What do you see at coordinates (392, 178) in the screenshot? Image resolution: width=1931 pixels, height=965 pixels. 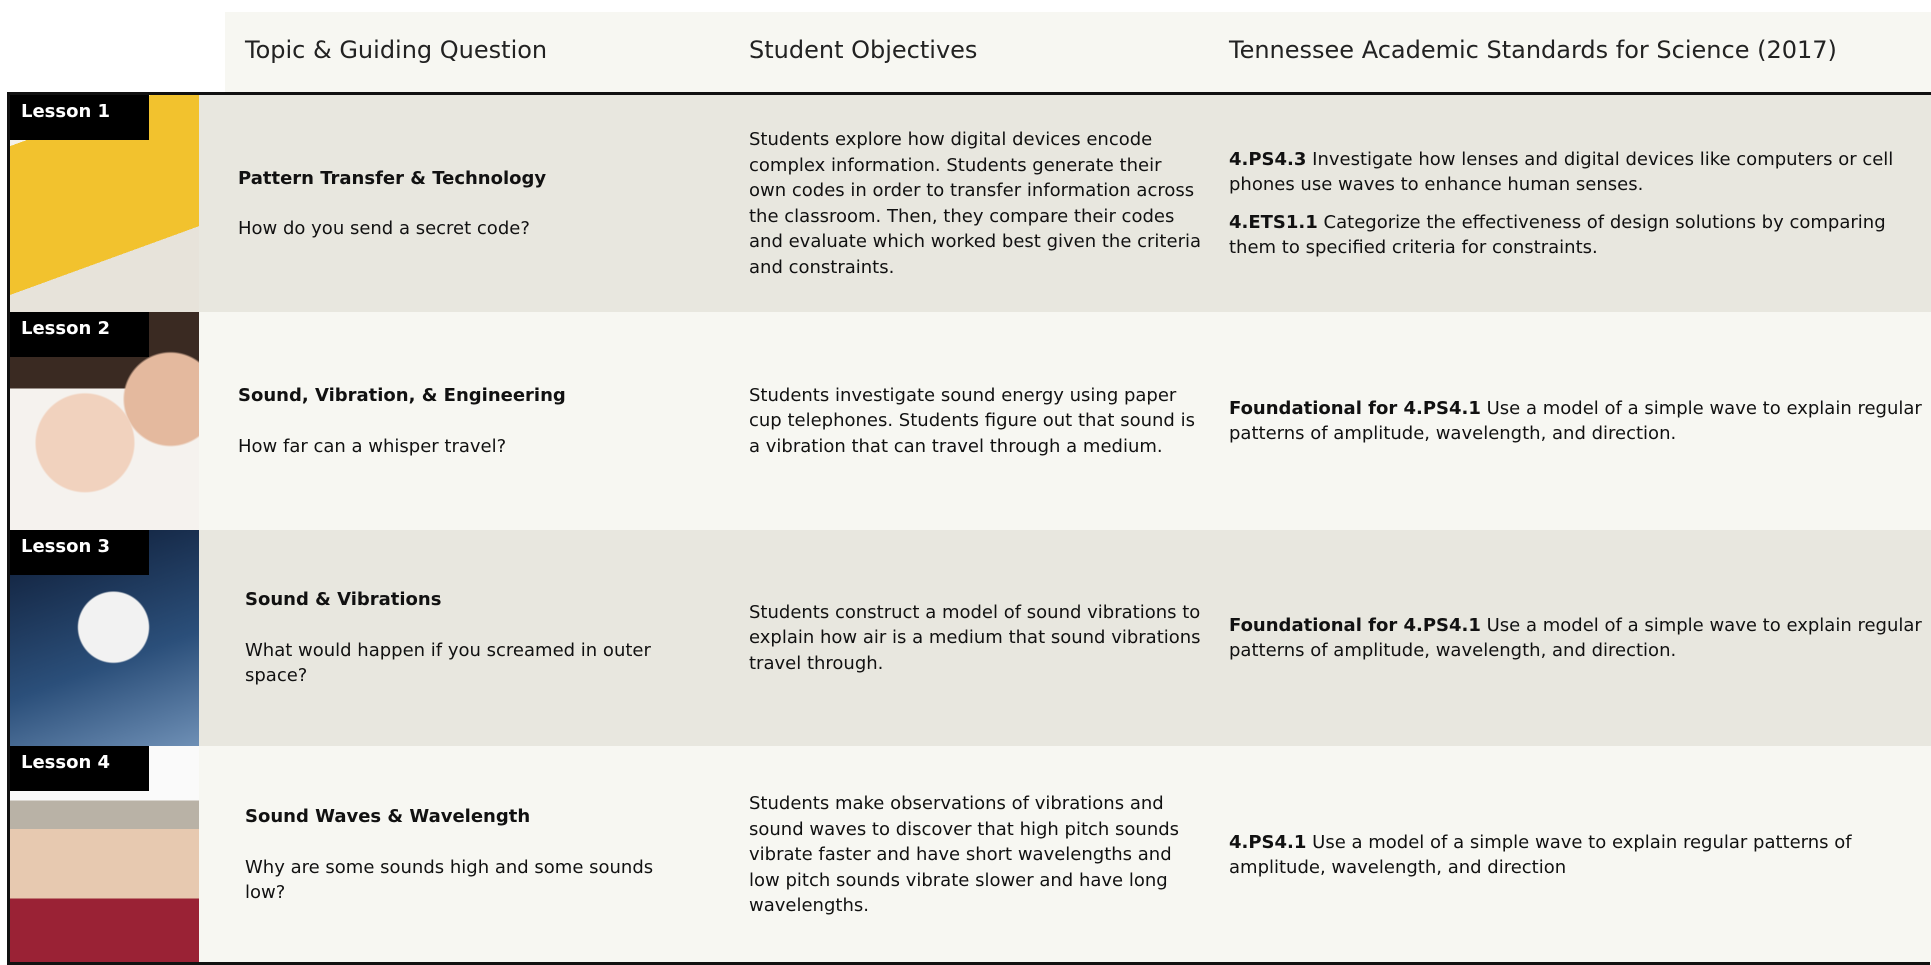 I see `topic-title: Pattern Transfer & Technology` at bounding box center [392, 178].